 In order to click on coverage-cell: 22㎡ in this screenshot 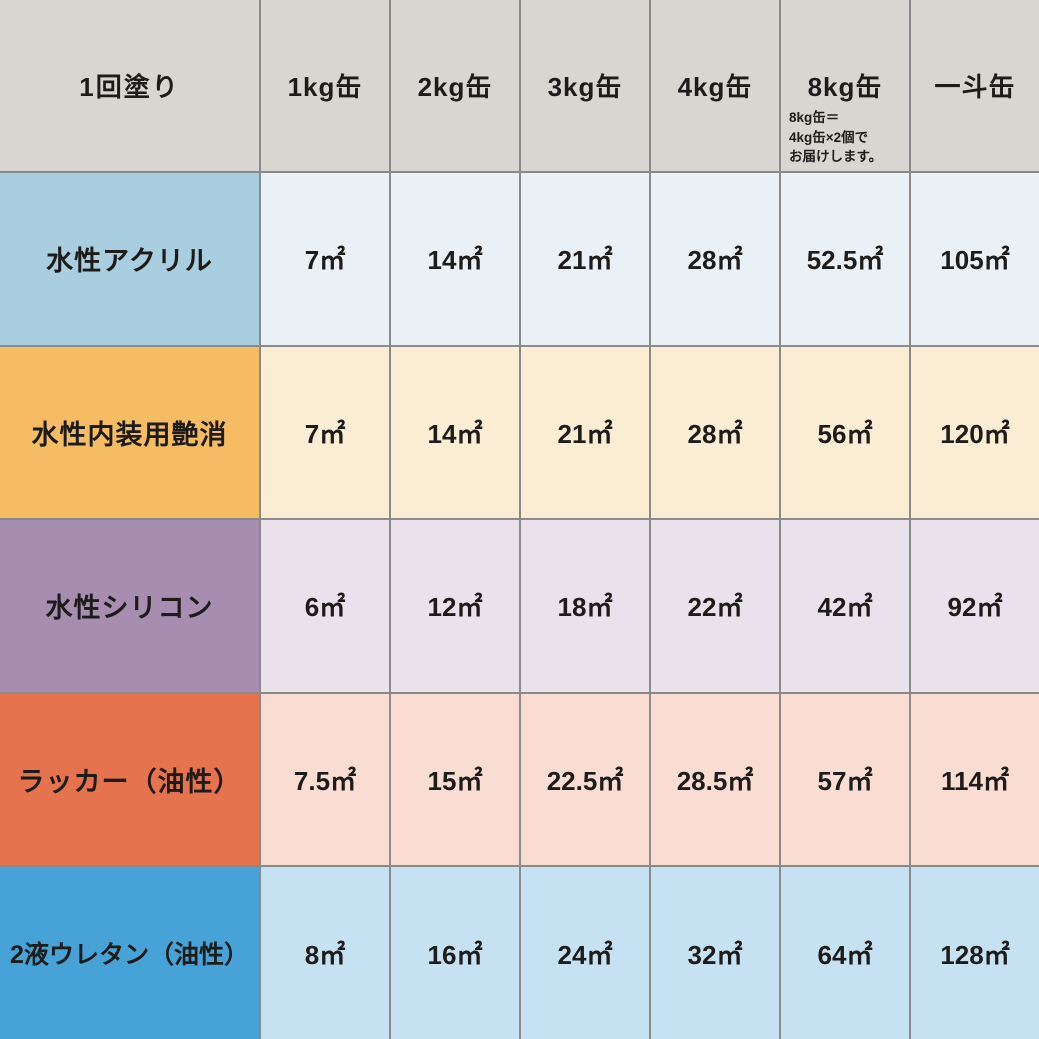, I will do `click(715, 606)`.